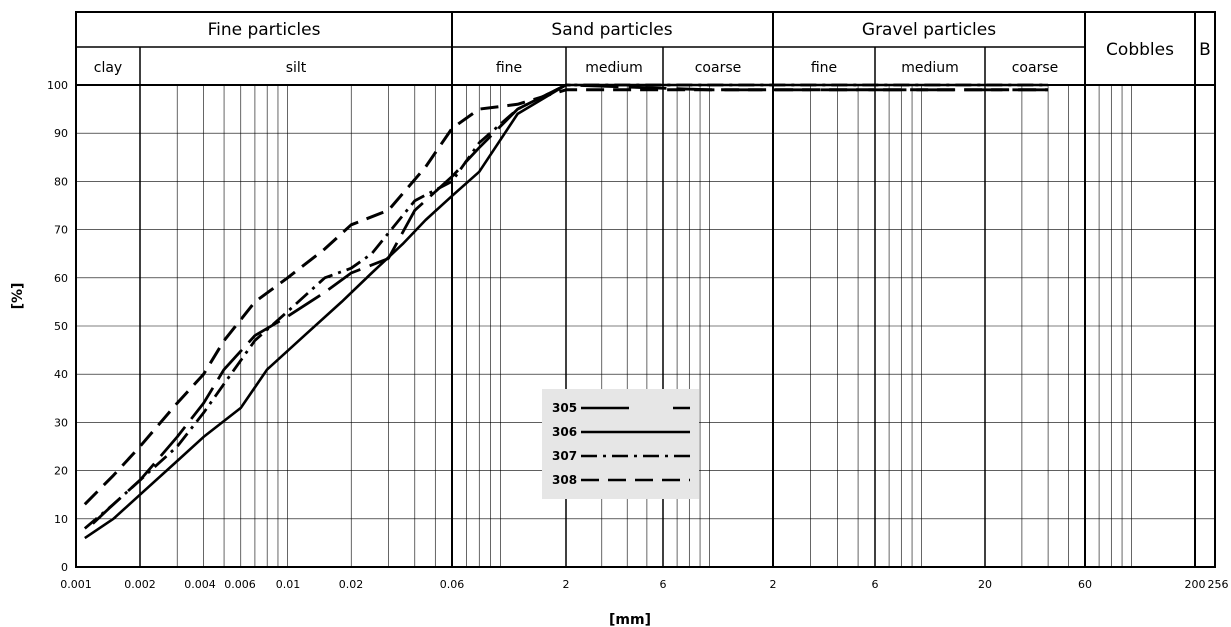 The height and width of the screenshot is (627, 1231). Describe the element at coordinates (200, 584) in the screenshot. I see `x-tick-label: 0.004` at that location.